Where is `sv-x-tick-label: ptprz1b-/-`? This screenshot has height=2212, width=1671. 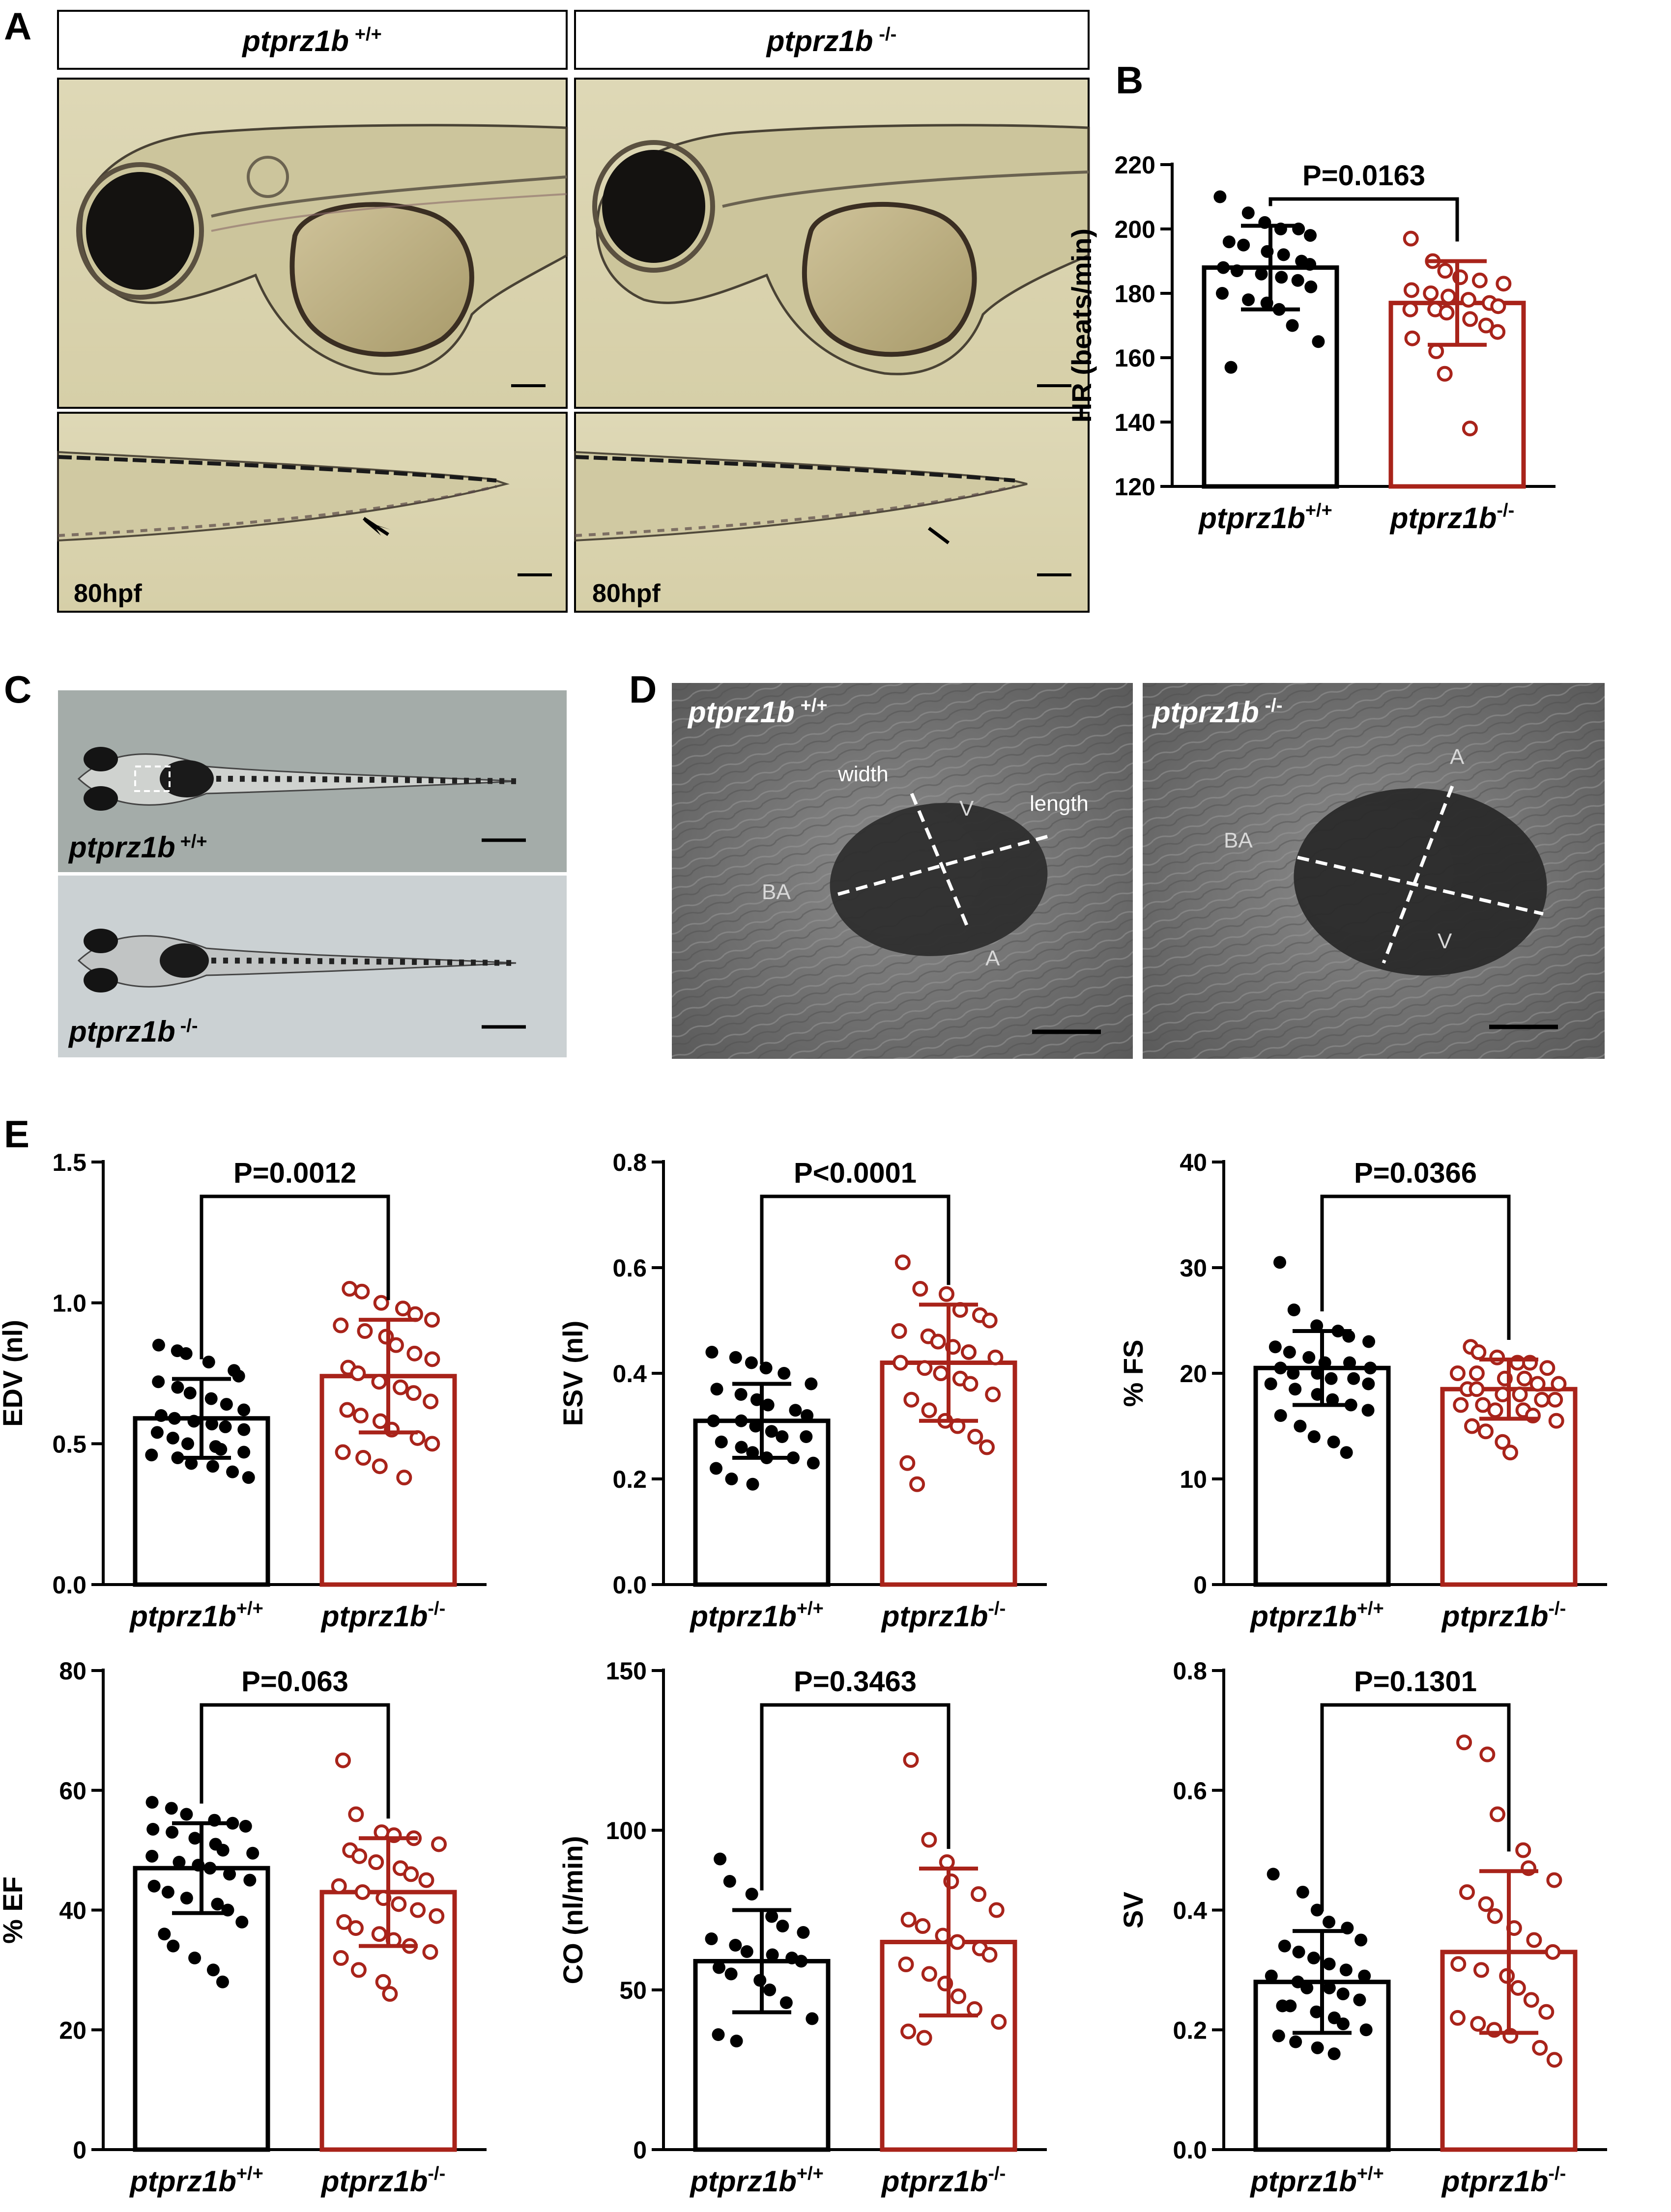 sv-x-tick-label: ptprz1b-/- is located at coordinates (1503, 2180).